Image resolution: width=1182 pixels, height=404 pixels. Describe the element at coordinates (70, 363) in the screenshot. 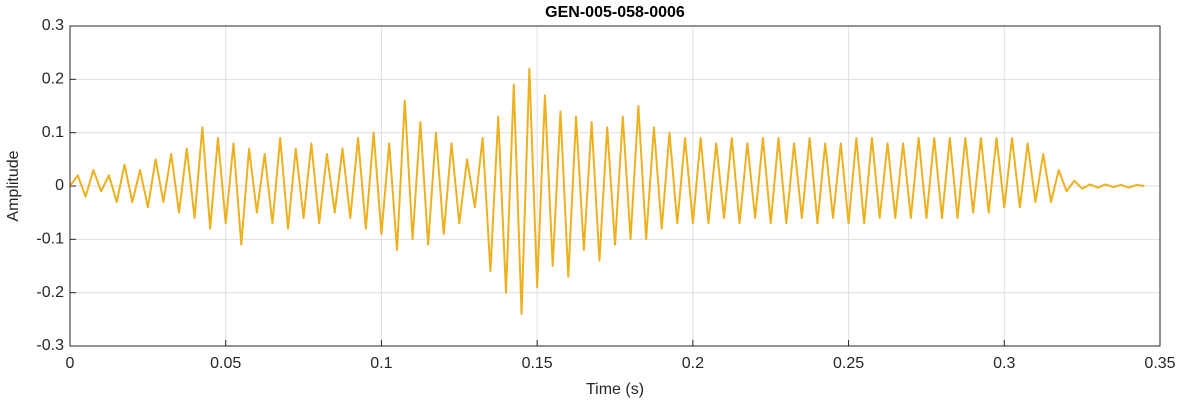

I see `x-tick-label: 0` at that location.